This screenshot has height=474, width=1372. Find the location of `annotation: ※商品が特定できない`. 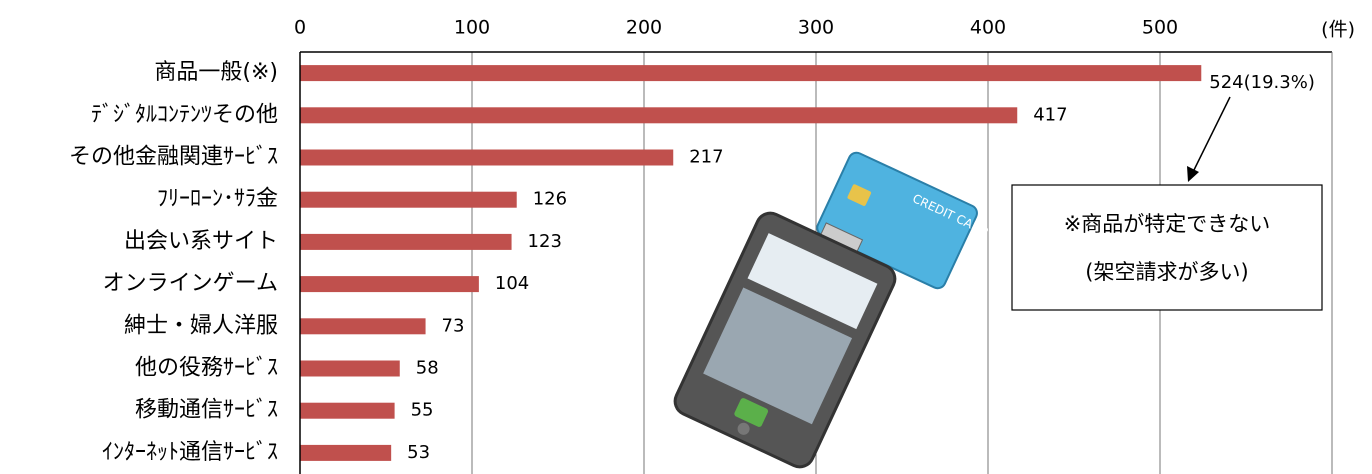

annotation: ※商品が特定できない is located at coordinates (1167, 224).